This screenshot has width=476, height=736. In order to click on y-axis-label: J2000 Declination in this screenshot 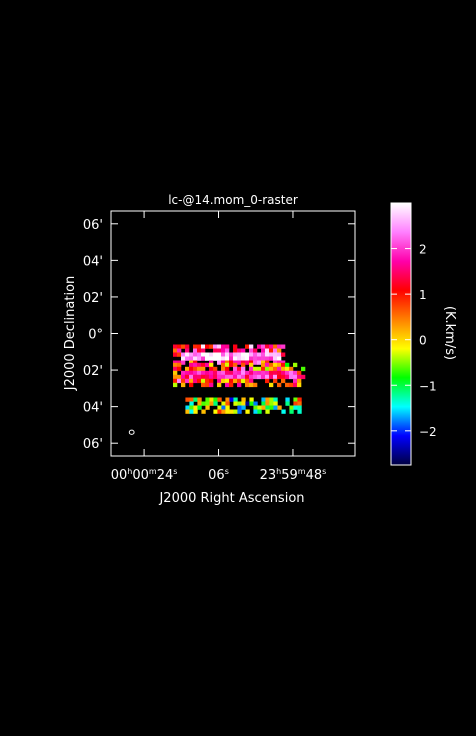, I will do `click(70, 334)`.